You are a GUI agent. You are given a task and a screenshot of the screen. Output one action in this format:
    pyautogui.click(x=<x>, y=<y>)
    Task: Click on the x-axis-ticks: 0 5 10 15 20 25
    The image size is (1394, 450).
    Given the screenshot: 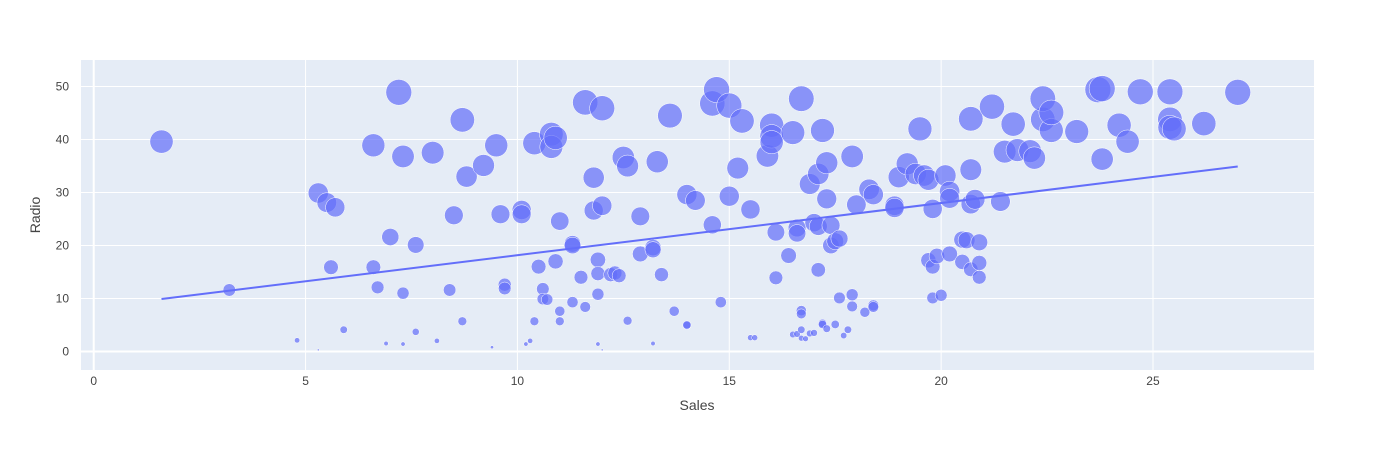 What is the action you would take?
    pyautogui.click(x=625, y=381)
    